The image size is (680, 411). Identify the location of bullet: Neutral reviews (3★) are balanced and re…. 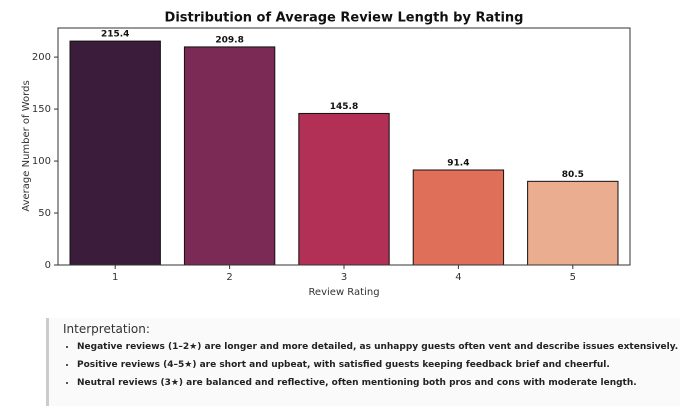
(377, 383).